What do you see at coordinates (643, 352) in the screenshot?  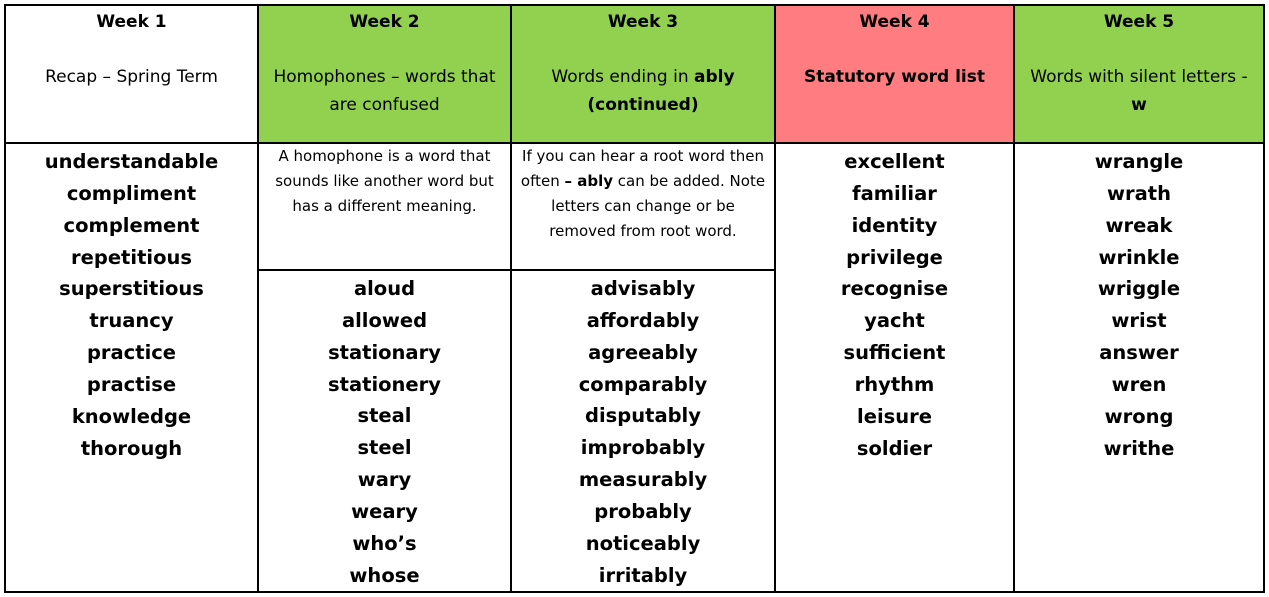 I see `spelling-word: agreeably` at bounding box center [643, 352].